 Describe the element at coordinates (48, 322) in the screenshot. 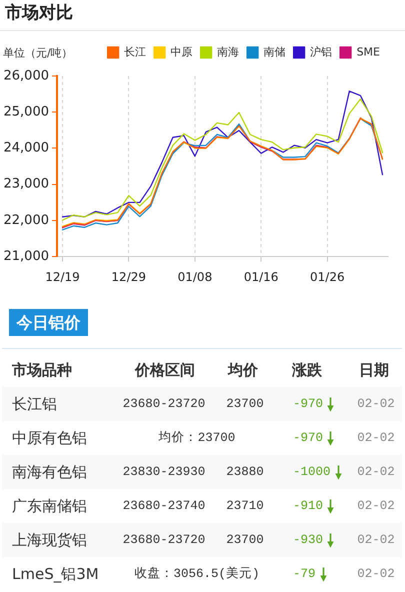

I see `text: 今日铝价` at that location.